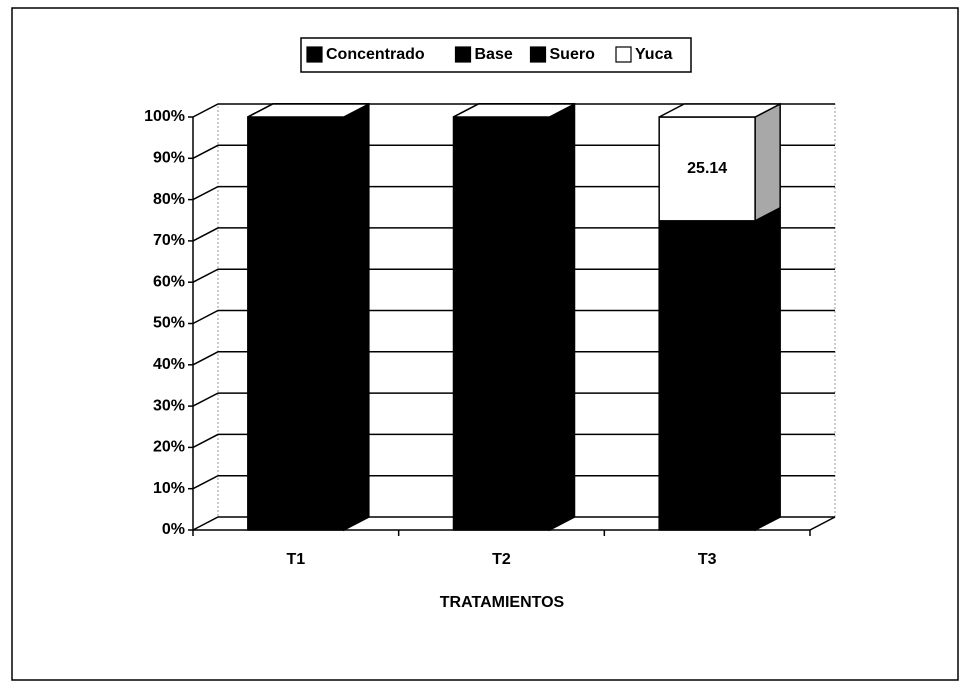  I want to click on x-tick-label: T2, so click(501, 559).